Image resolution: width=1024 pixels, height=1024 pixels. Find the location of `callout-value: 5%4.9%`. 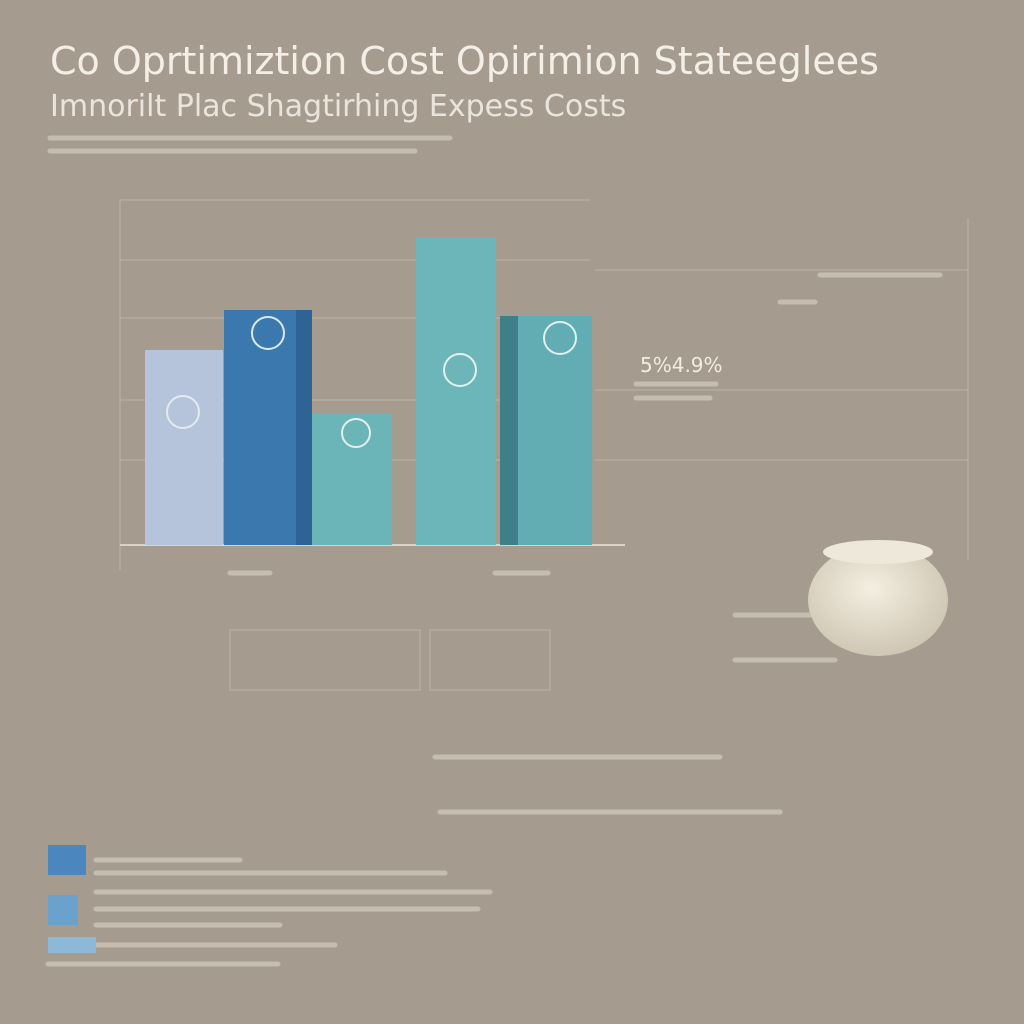

callout-value: 5%4.9% is located at coordinates (681, 365).